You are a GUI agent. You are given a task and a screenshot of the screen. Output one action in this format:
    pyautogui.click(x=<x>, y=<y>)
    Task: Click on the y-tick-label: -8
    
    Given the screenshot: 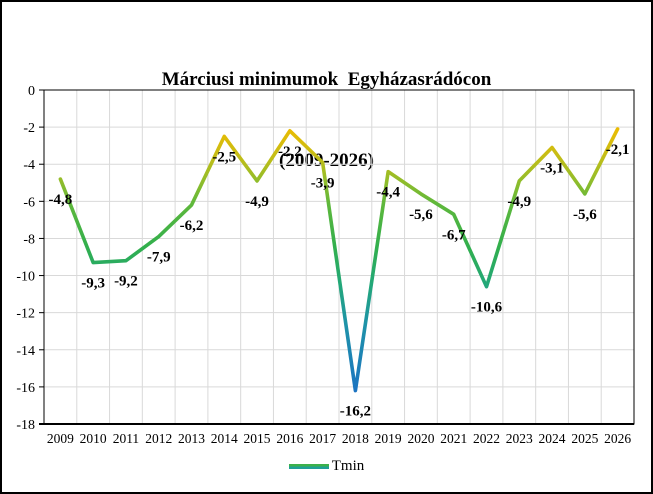 What is the action you would take?
    pyautogui.click(x=29, y=239)
    